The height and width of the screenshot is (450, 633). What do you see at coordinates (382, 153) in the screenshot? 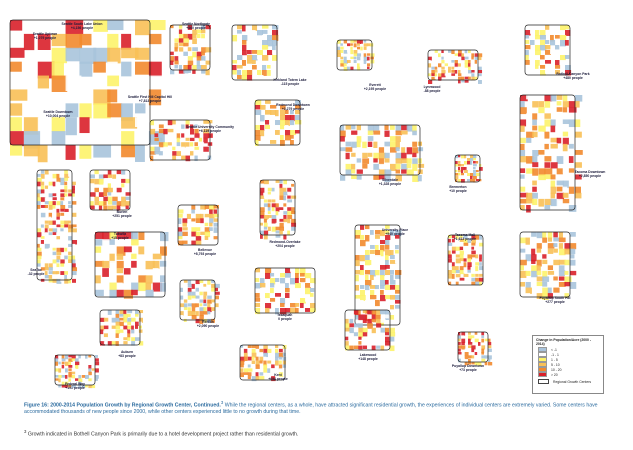
I see `center-map-silverdale` at bounding box center [382, 153].